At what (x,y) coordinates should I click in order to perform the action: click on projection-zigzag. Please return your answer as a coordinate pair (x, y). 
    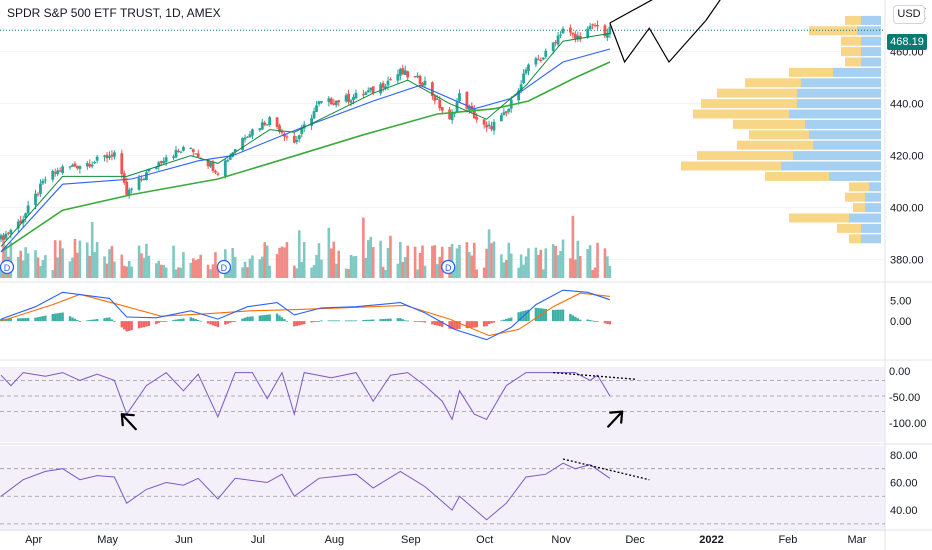
    Looking at the image, I should click on (658, 42).